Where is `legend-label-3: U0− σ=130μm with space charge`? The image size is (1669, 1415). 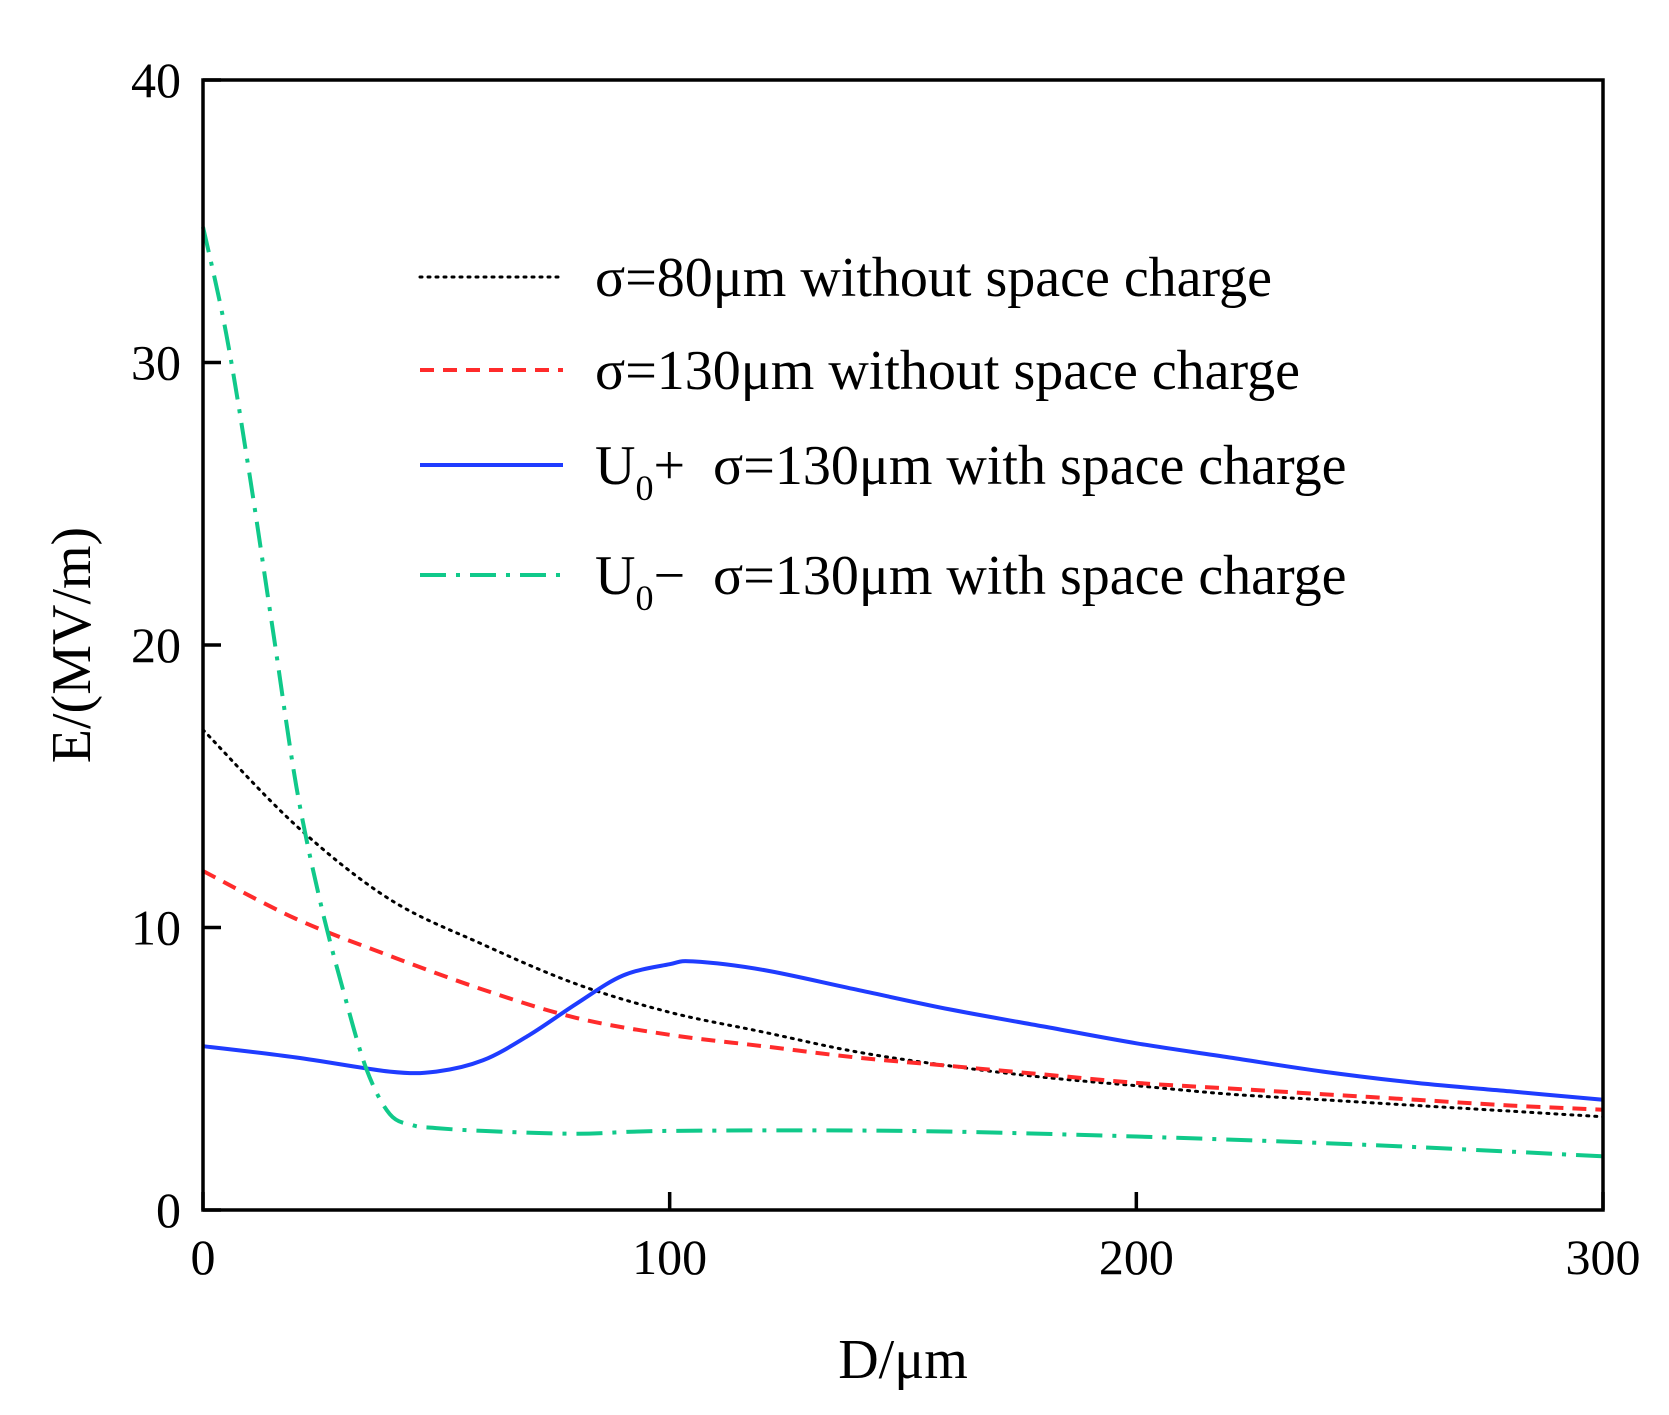
legend-label-3: U0− σ=130μm with space charge is located at coordinates (971, 581).